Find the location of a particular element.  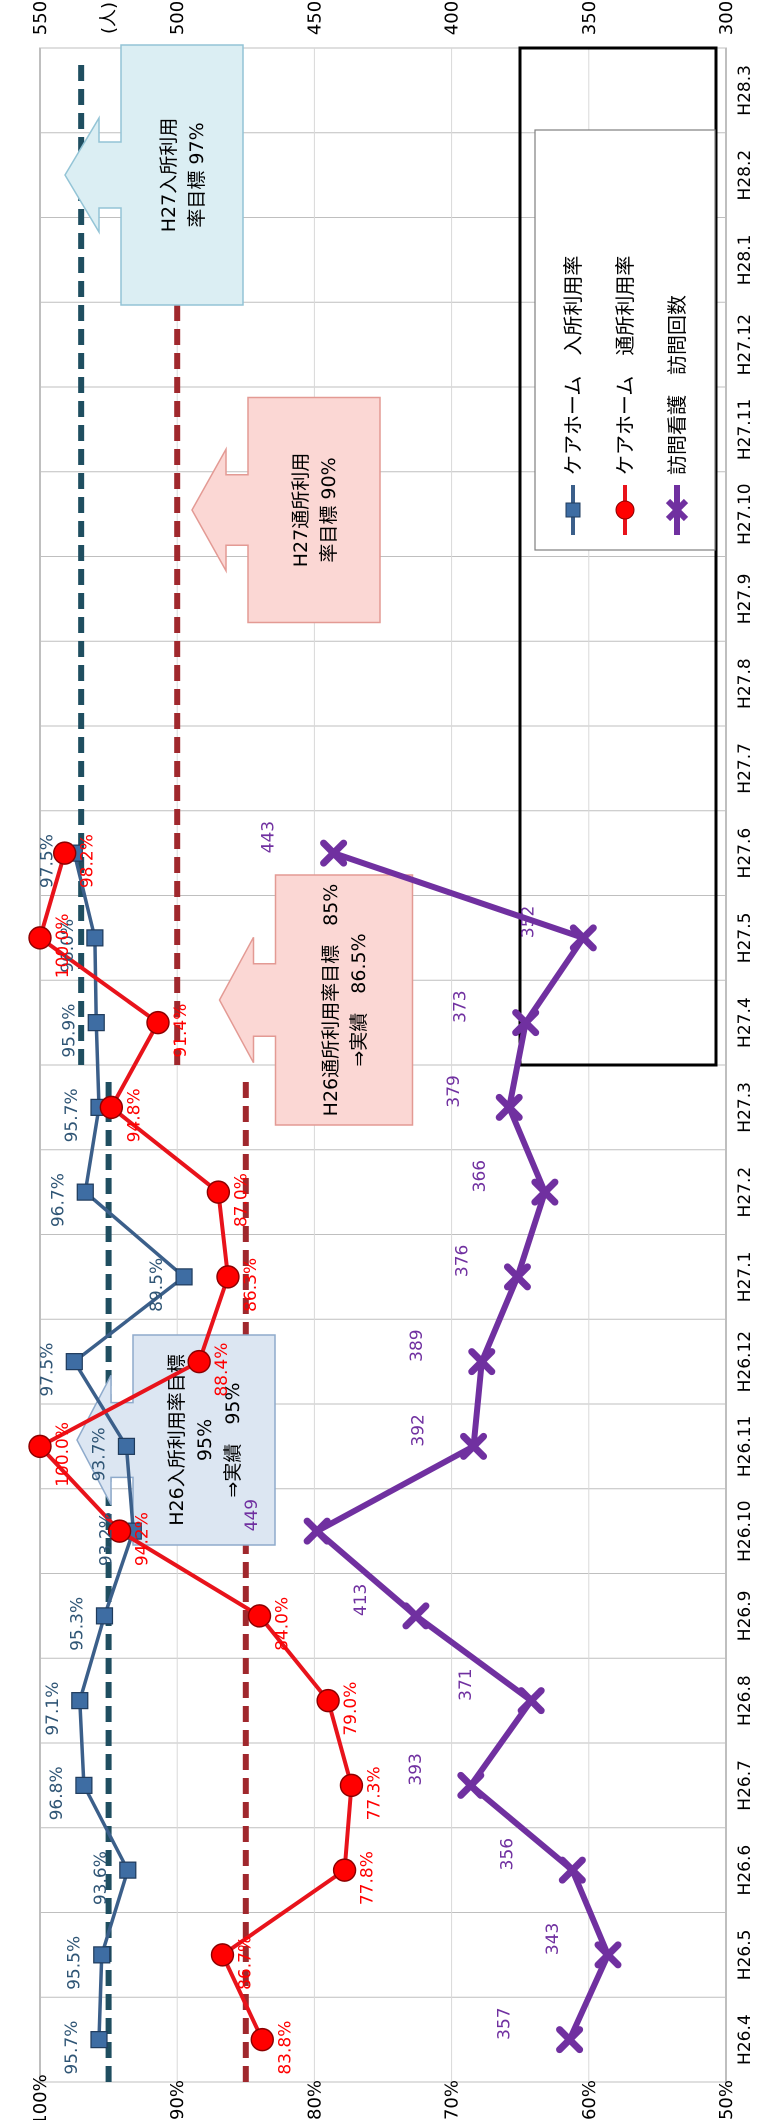

right-axis-tick: 400 is located at coordinates (452, 18).